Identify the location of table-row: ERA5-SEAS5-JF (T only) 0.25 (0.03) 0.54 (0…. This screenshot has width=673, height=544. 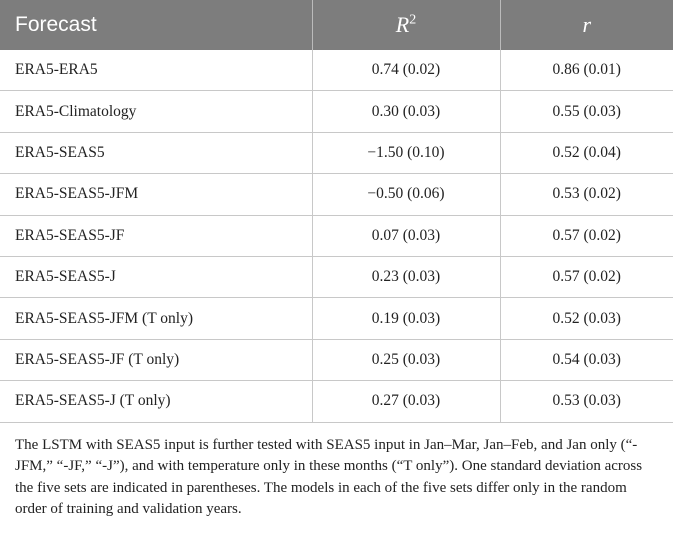
(336, 360).